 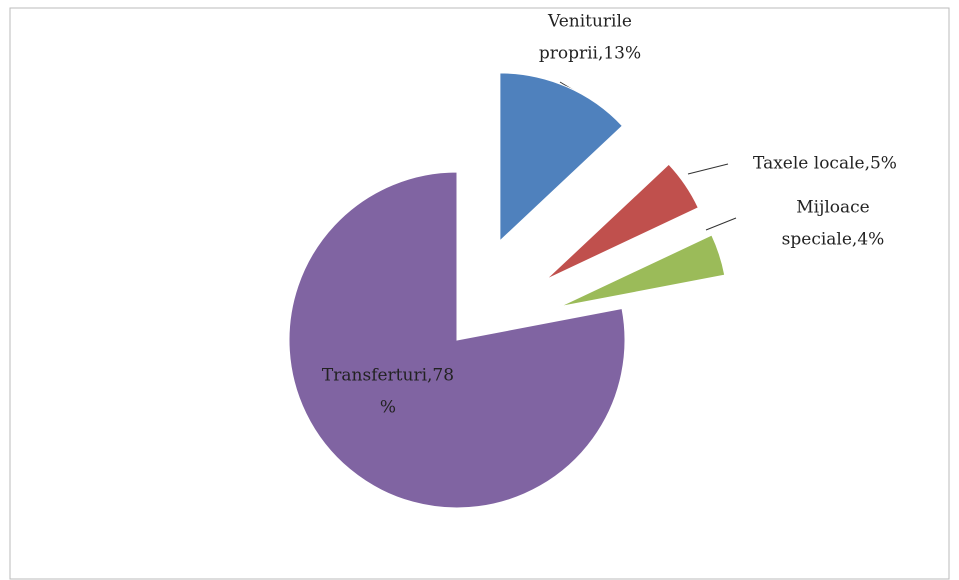 I want to click on data-label: Mijloace, so click(x=833, y=208).